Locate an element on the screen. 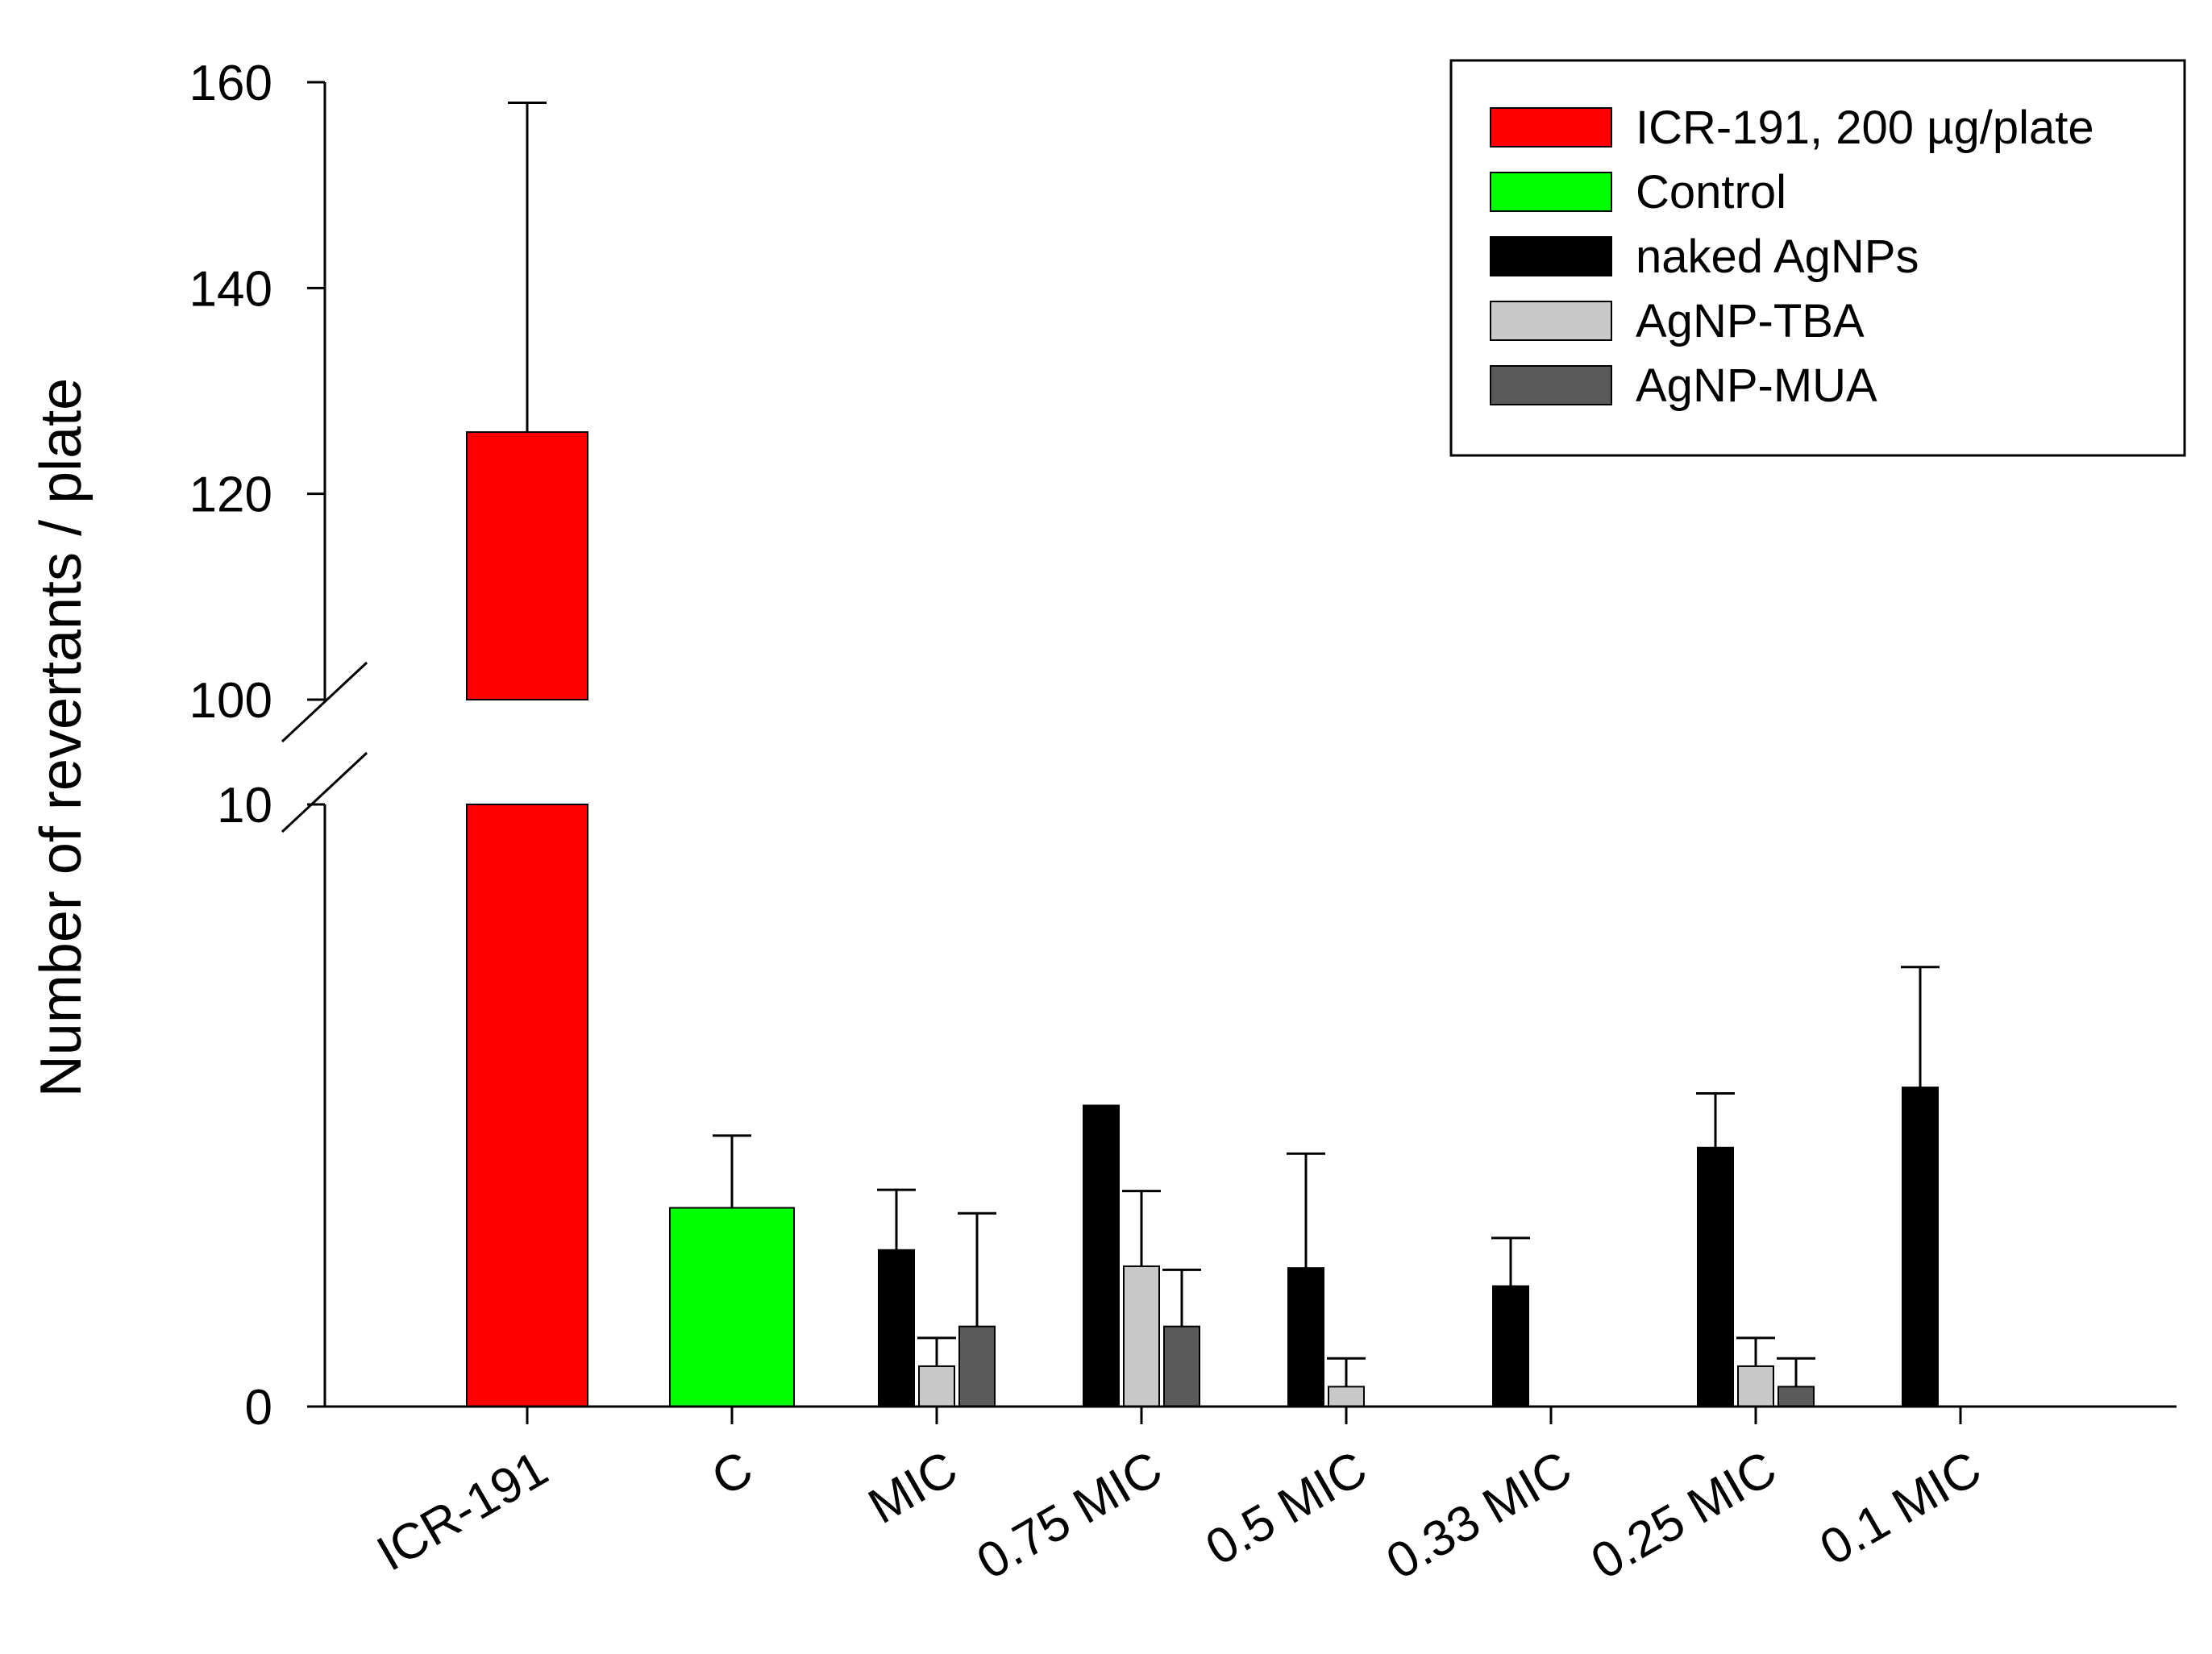 This screenshot has width=2212, height=1654. legend-label: Control is located at coordinates (1711, 192).